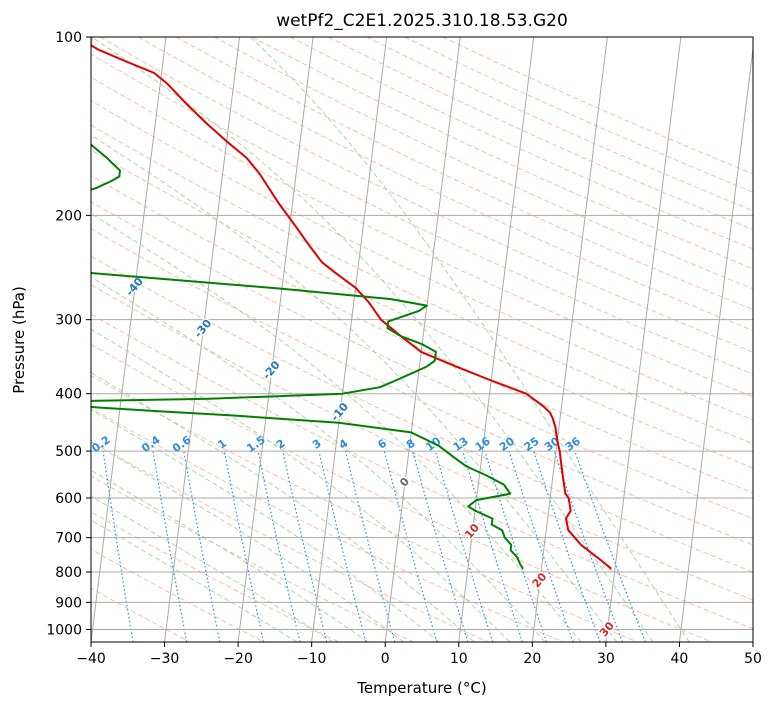 This screenshot has width=775, height=708. Describe the element at coordinates (68, 395) in the screenshot. I see `y-tick-label: 400` at that location.